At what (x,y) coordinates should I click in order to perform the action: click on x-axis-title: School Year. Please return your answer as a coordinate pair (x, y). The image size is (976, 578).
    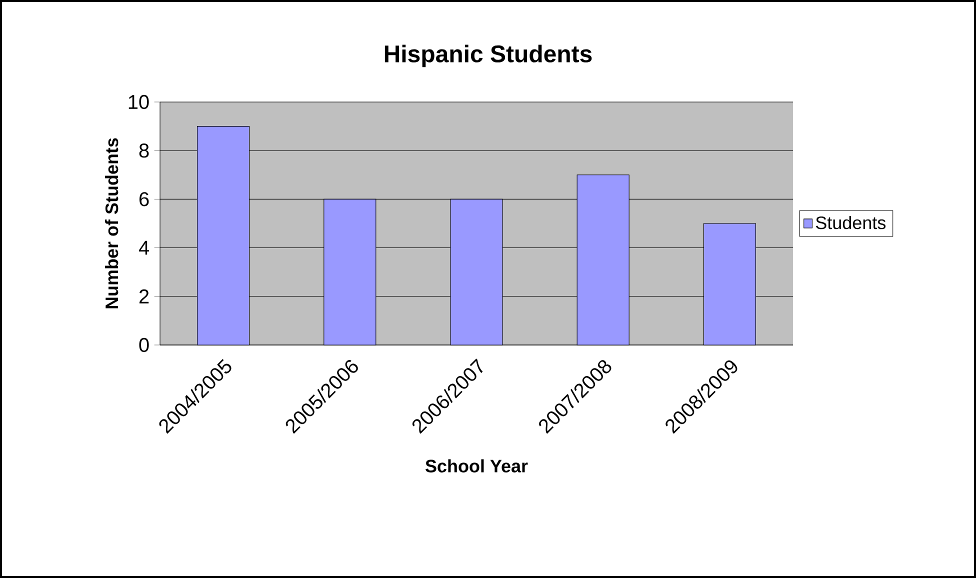
    Looking at the image, I should click on (477, 465).